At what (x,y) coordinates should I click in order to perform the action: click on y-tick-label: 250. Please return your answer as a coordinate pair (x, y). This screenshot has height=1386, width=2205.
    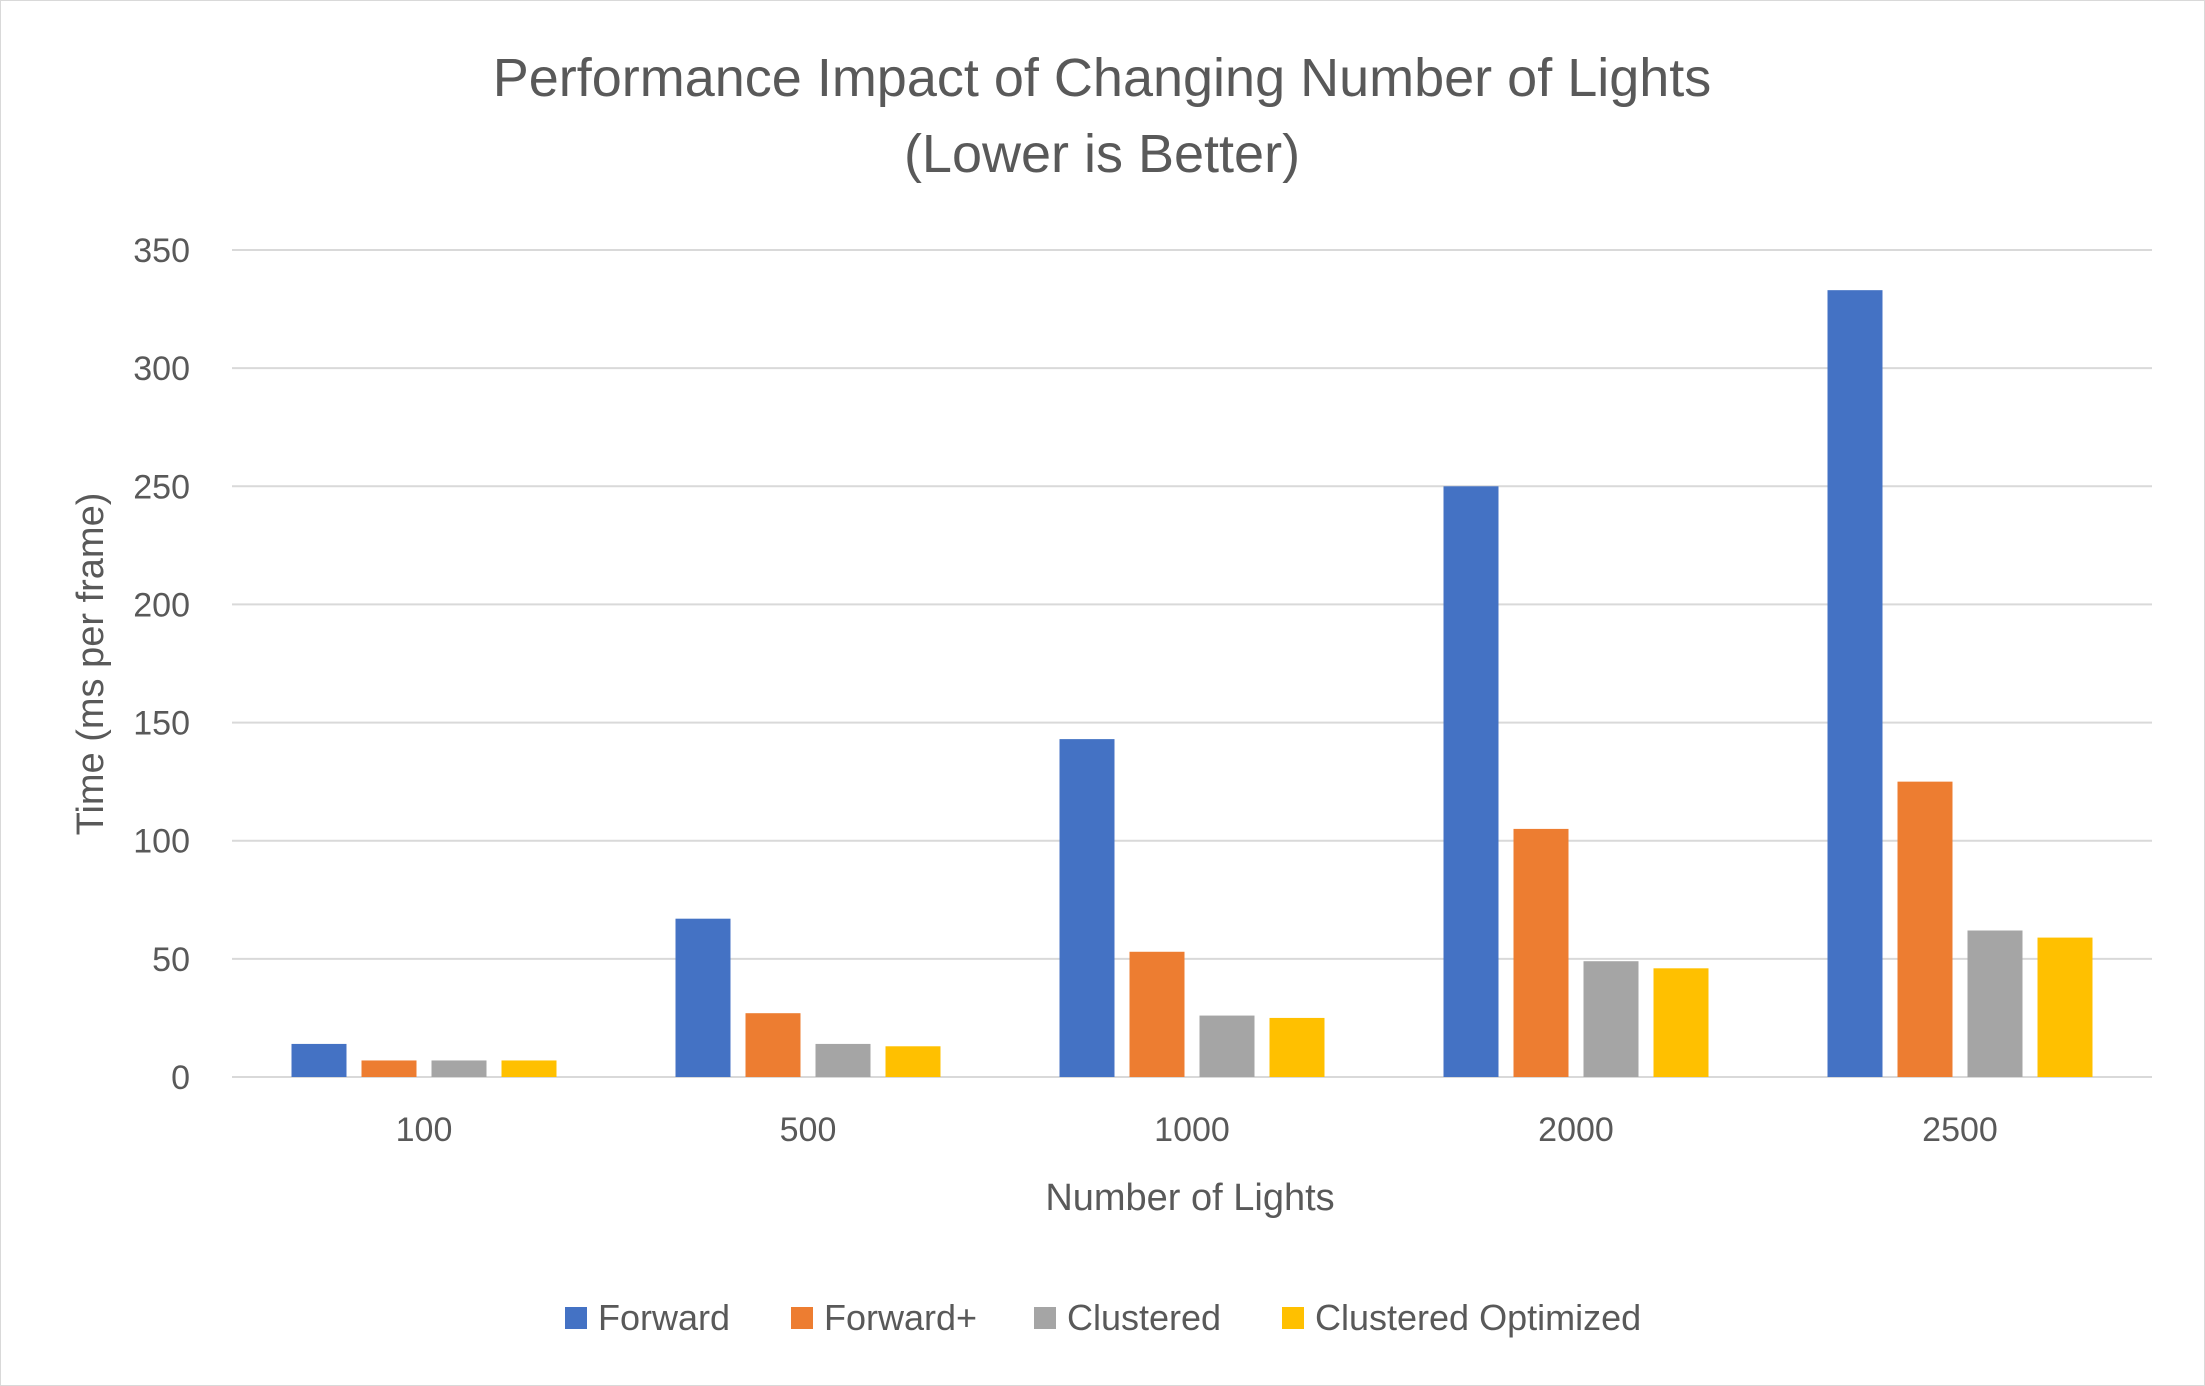
    Looking at the image, I should click on (161, 487).